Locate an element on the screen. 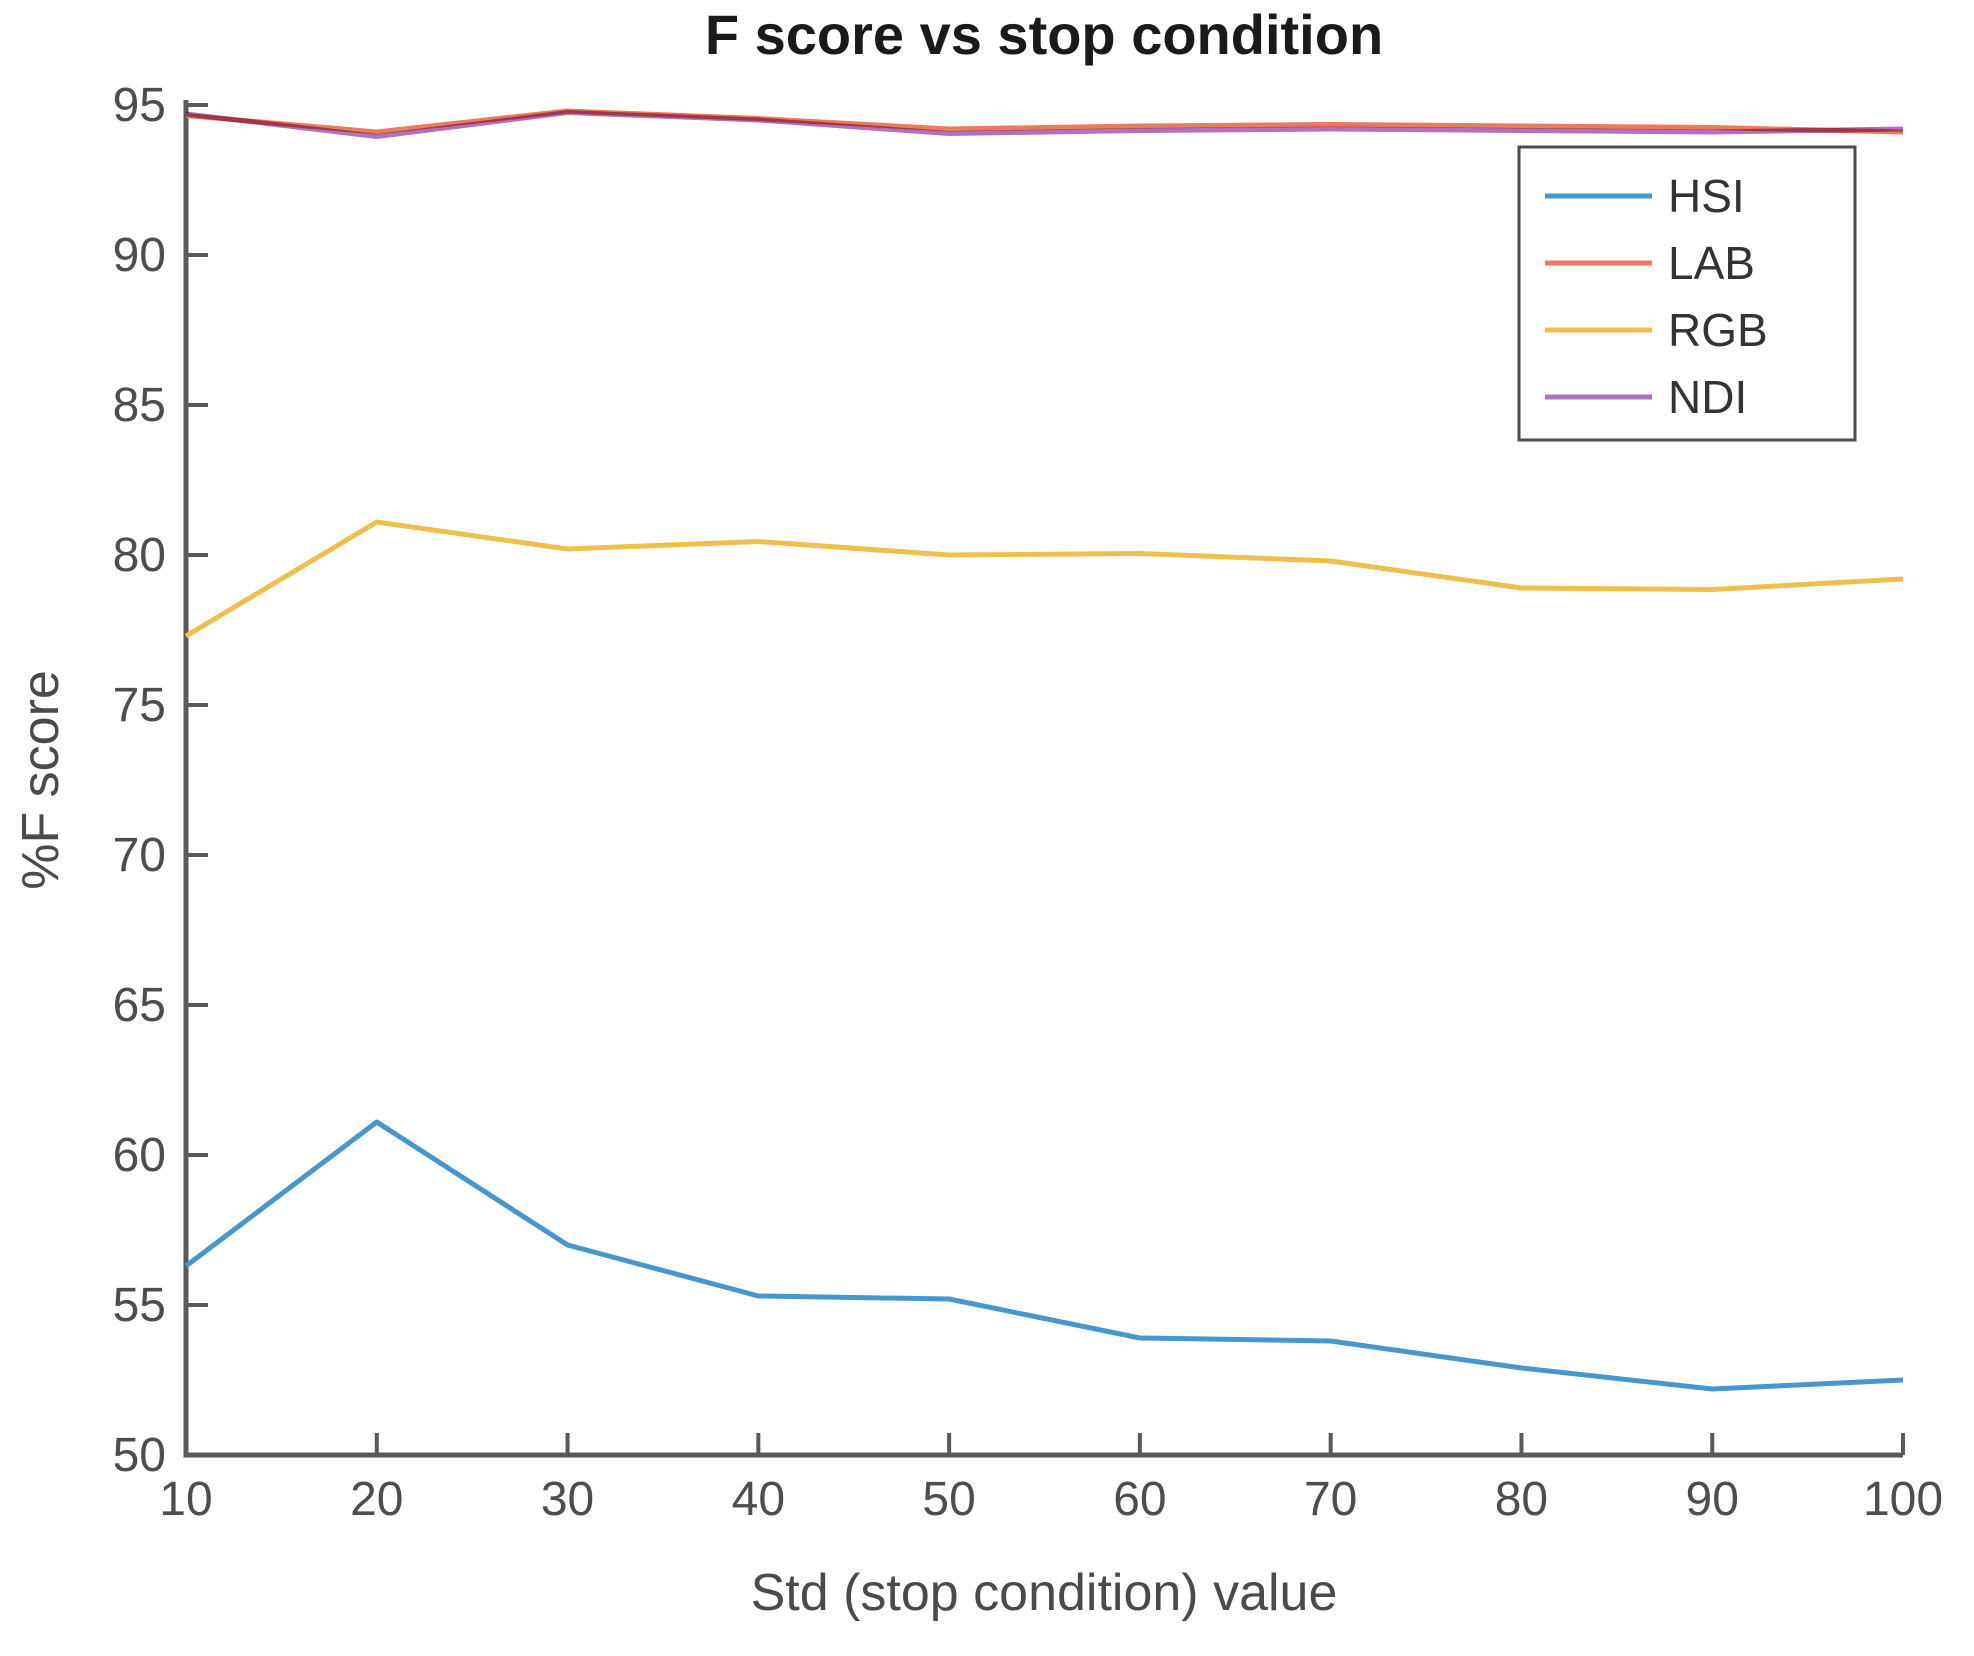 The image size is (1974, 1656). x-tick-label: 40 is located at coordinates (758, 1499).